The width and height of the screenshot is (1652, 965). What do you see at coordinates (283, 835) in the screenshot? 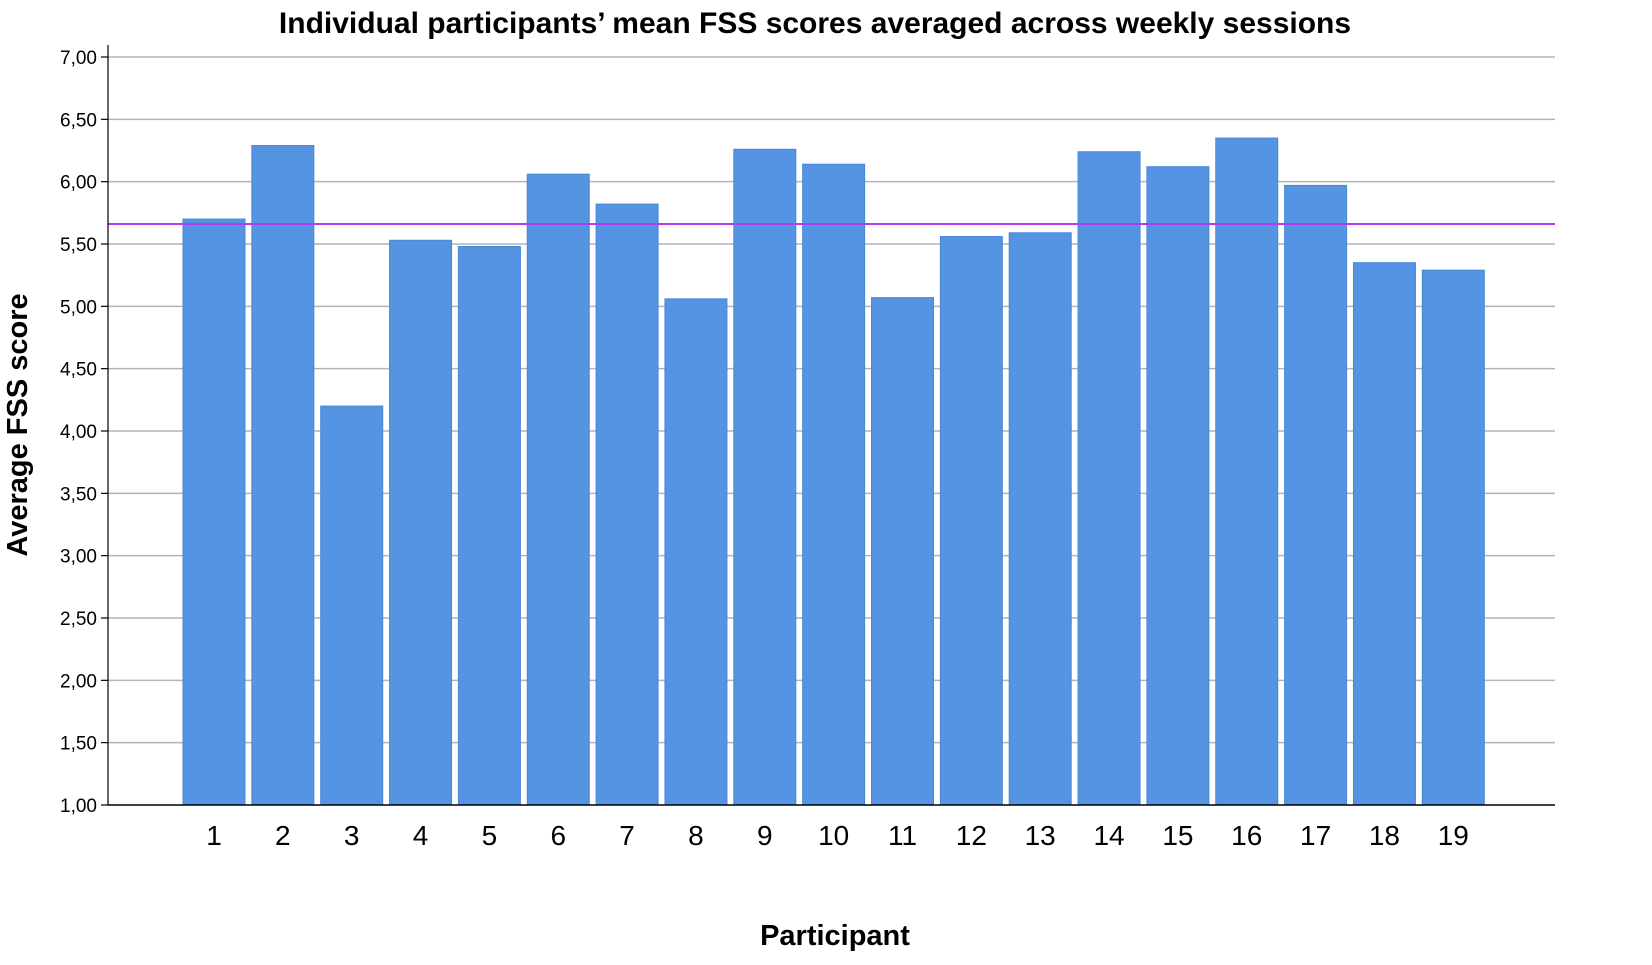
I see `x-tick-label: 2` at bounding box center [283, 835].